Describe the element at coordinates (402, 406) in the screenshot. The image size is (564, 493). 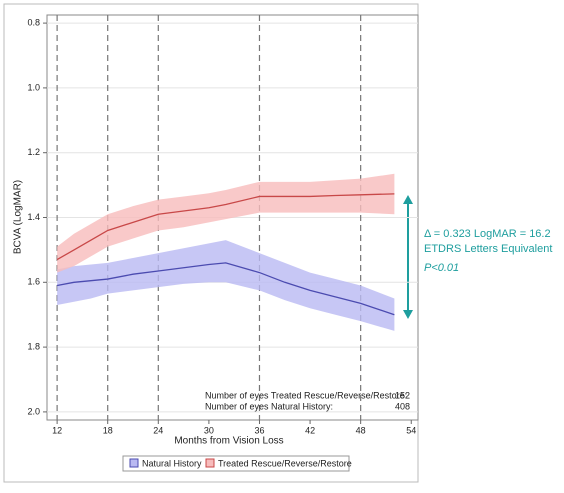
I see `count-value: 408` at that location.